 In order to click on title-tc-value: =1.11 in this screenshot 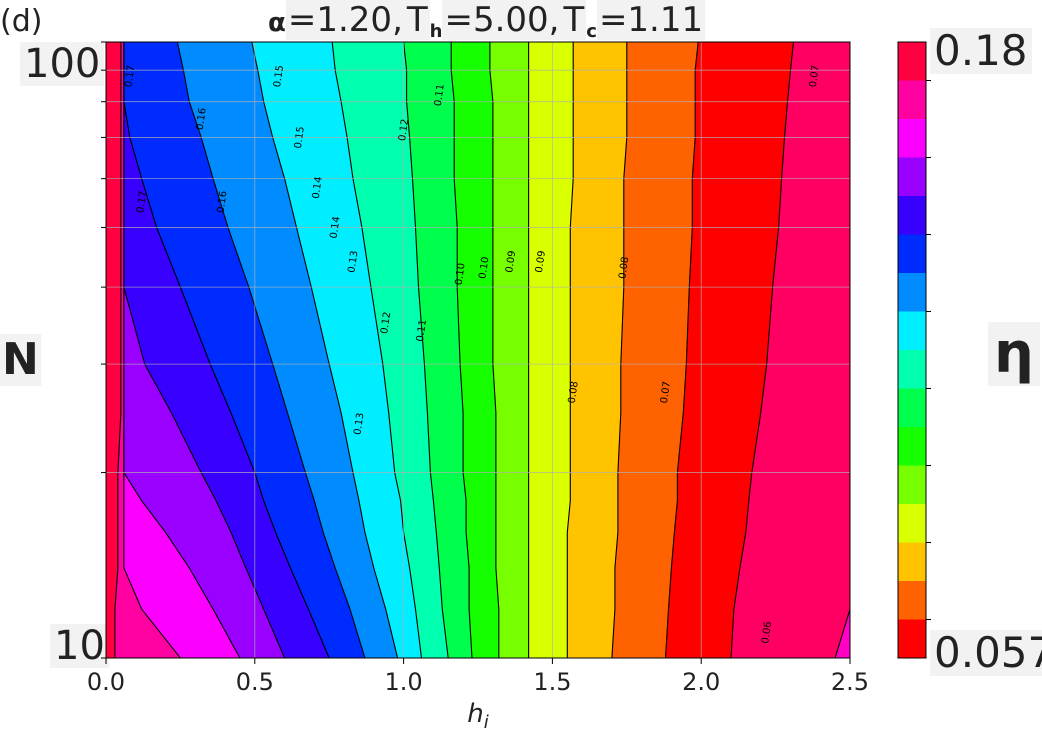, I will do `click(651, 20)`.